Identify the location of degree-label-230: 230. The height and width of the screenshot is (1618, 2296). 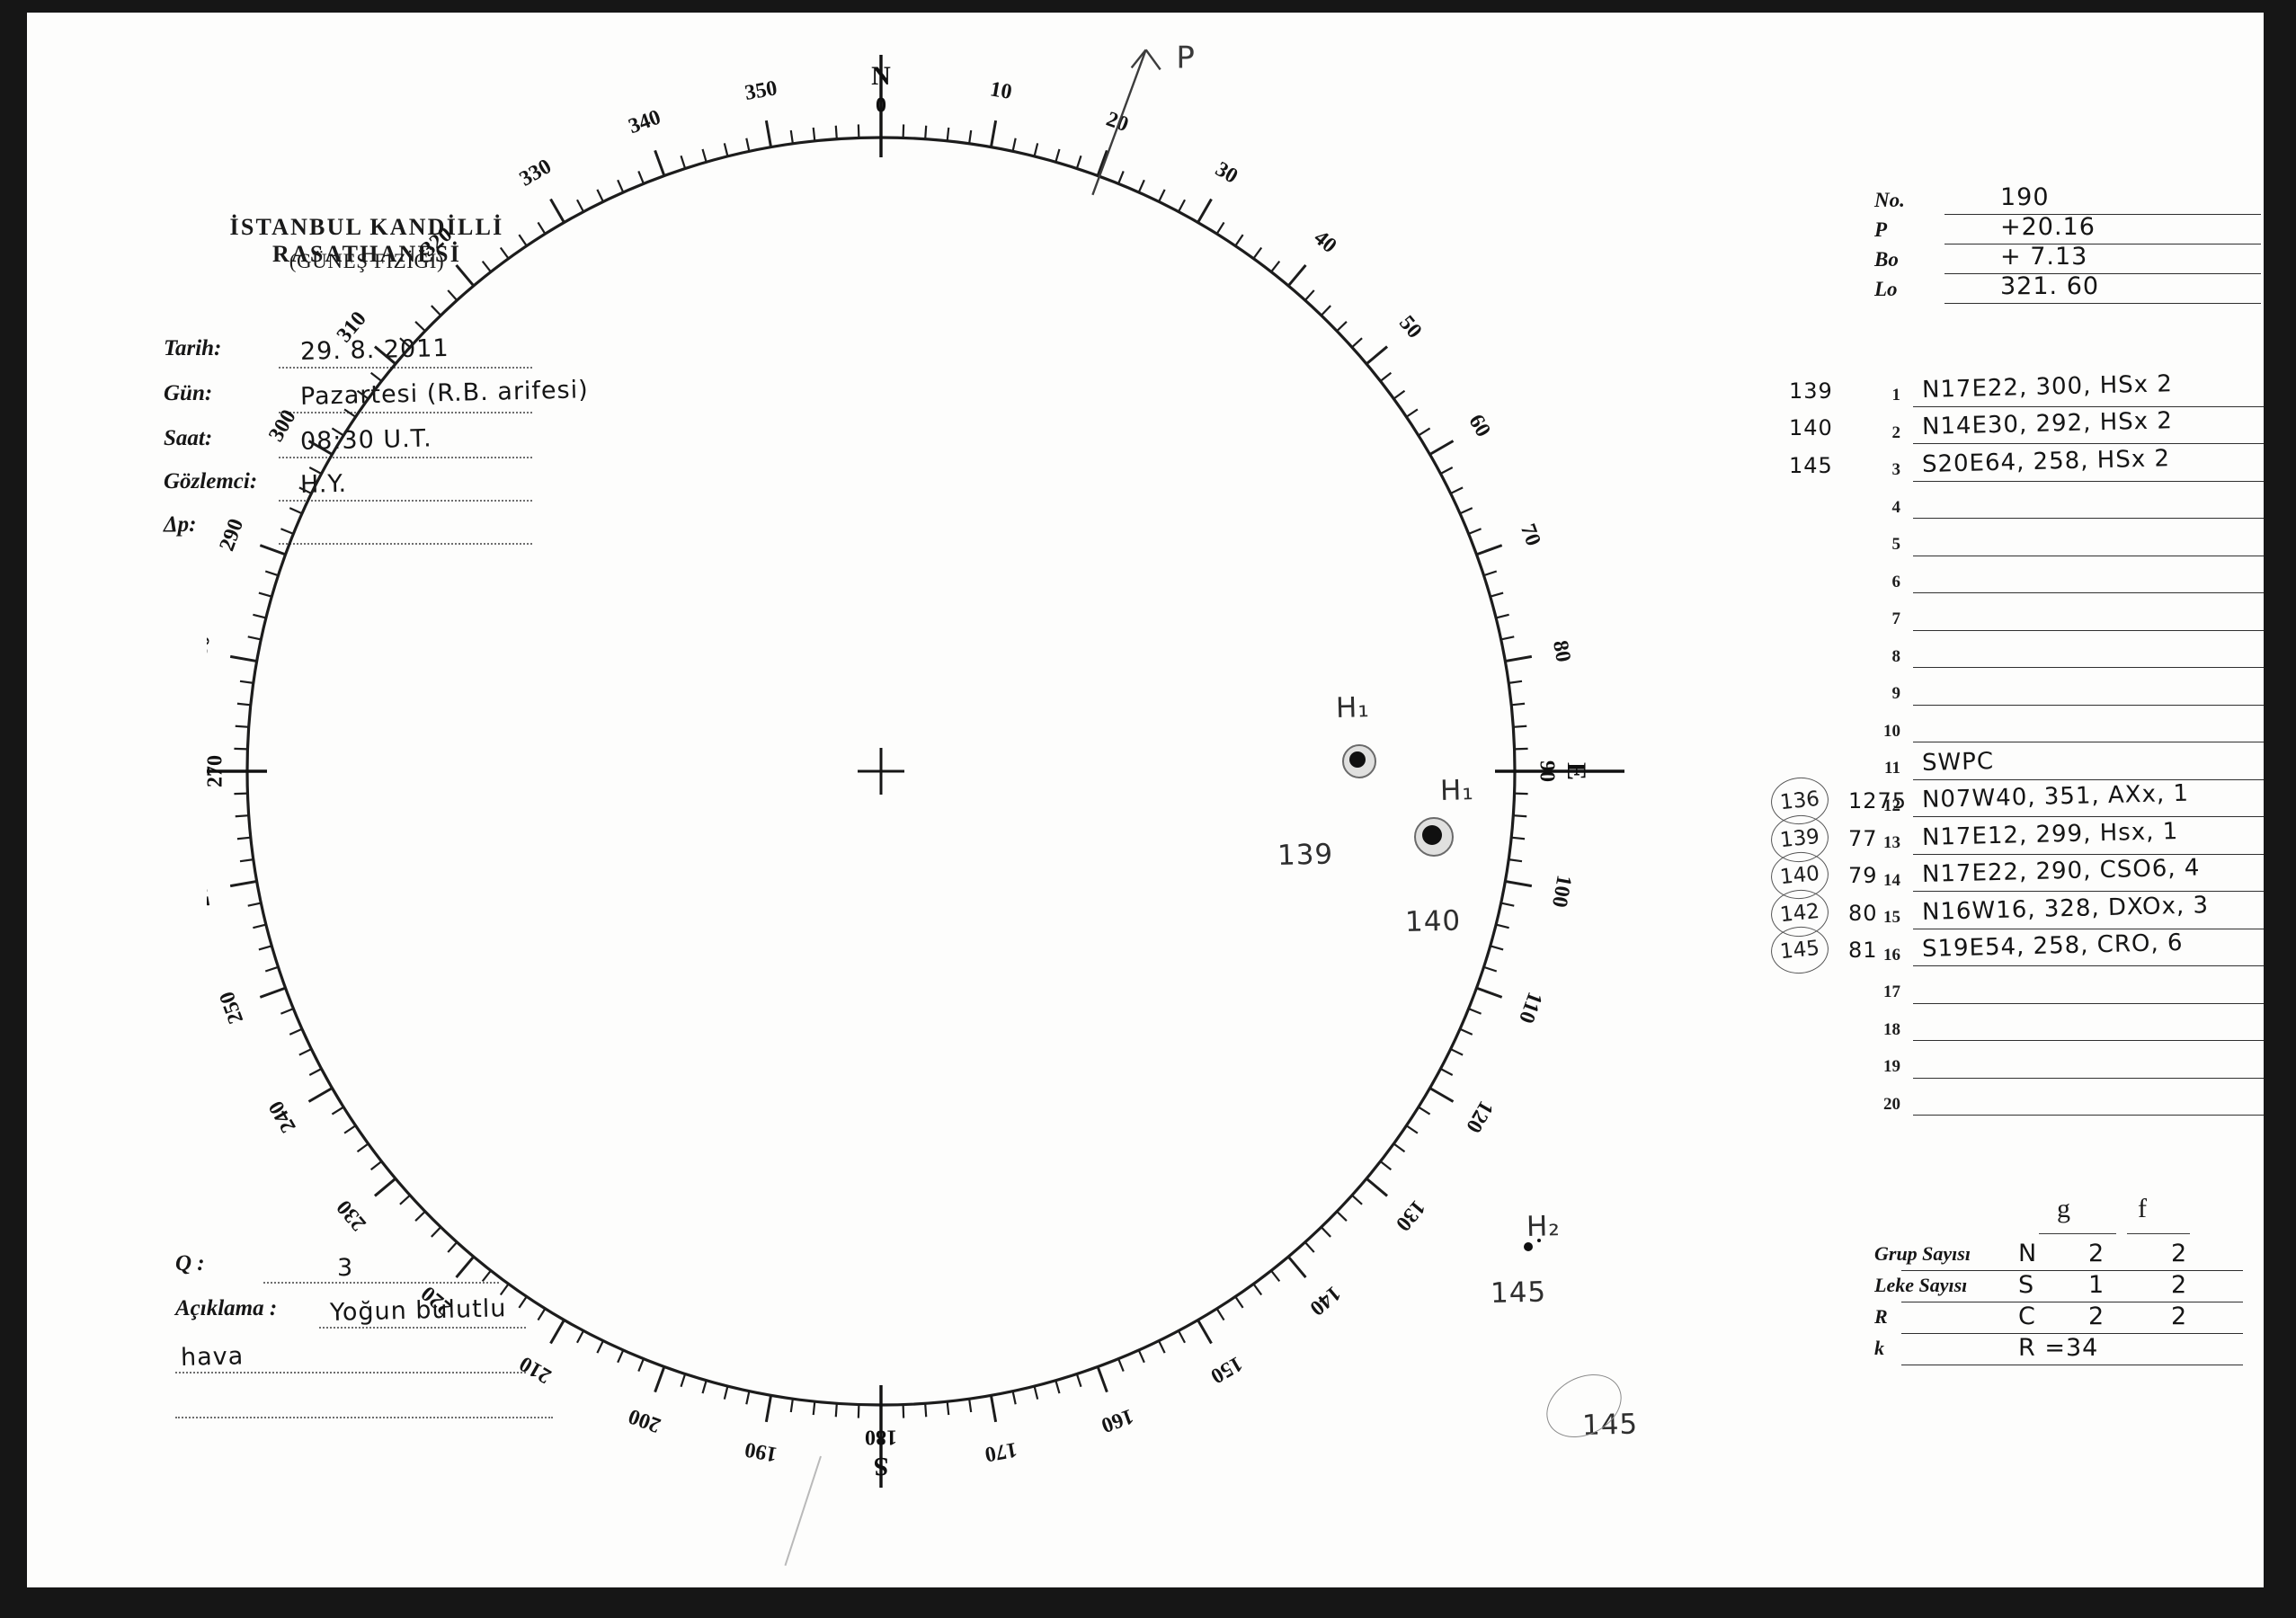
(352, 1215).